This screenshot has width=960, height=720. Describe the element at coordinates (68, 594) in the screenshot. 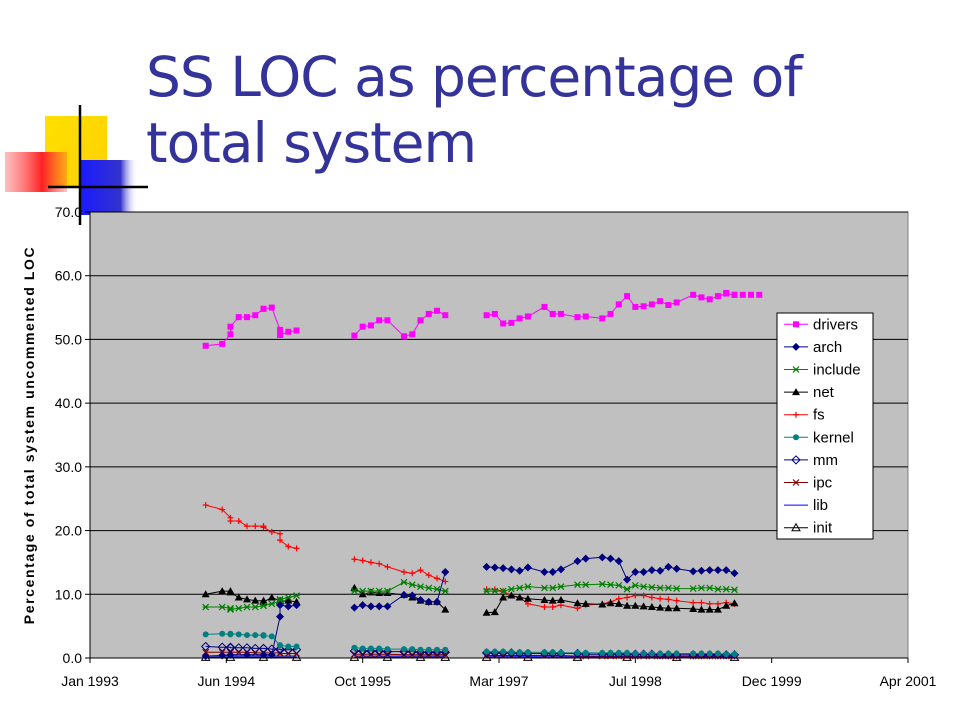

I see `y-tick-label: 10.0` at that location.